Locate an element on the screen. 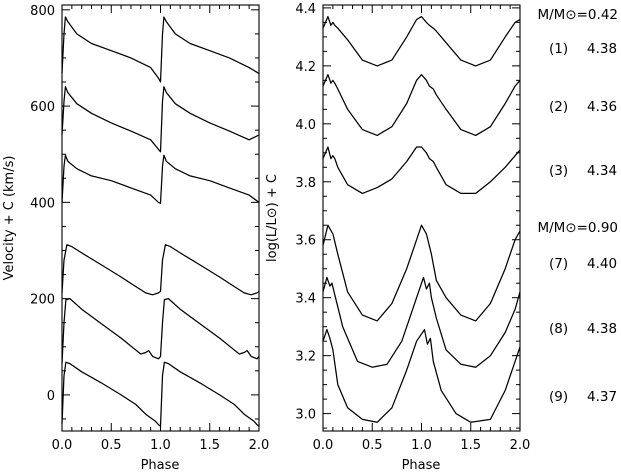  right-x-tick-label: 0.5 is located at coordinates (372, 445).